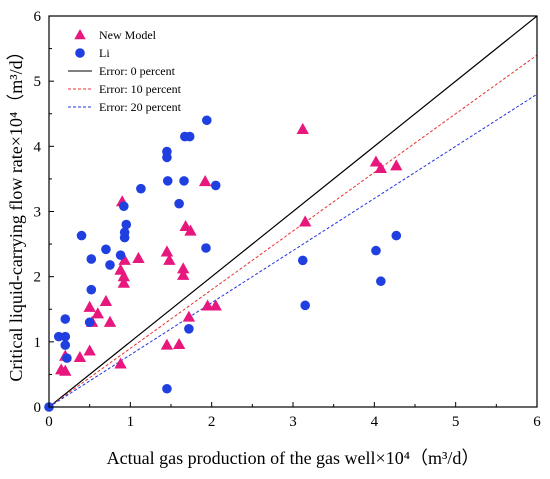 This screenshot has height=479, width=550. Describe the element at coordinates (131, 422) in the screenshot. I see `x-tick-label: 1` at that location.